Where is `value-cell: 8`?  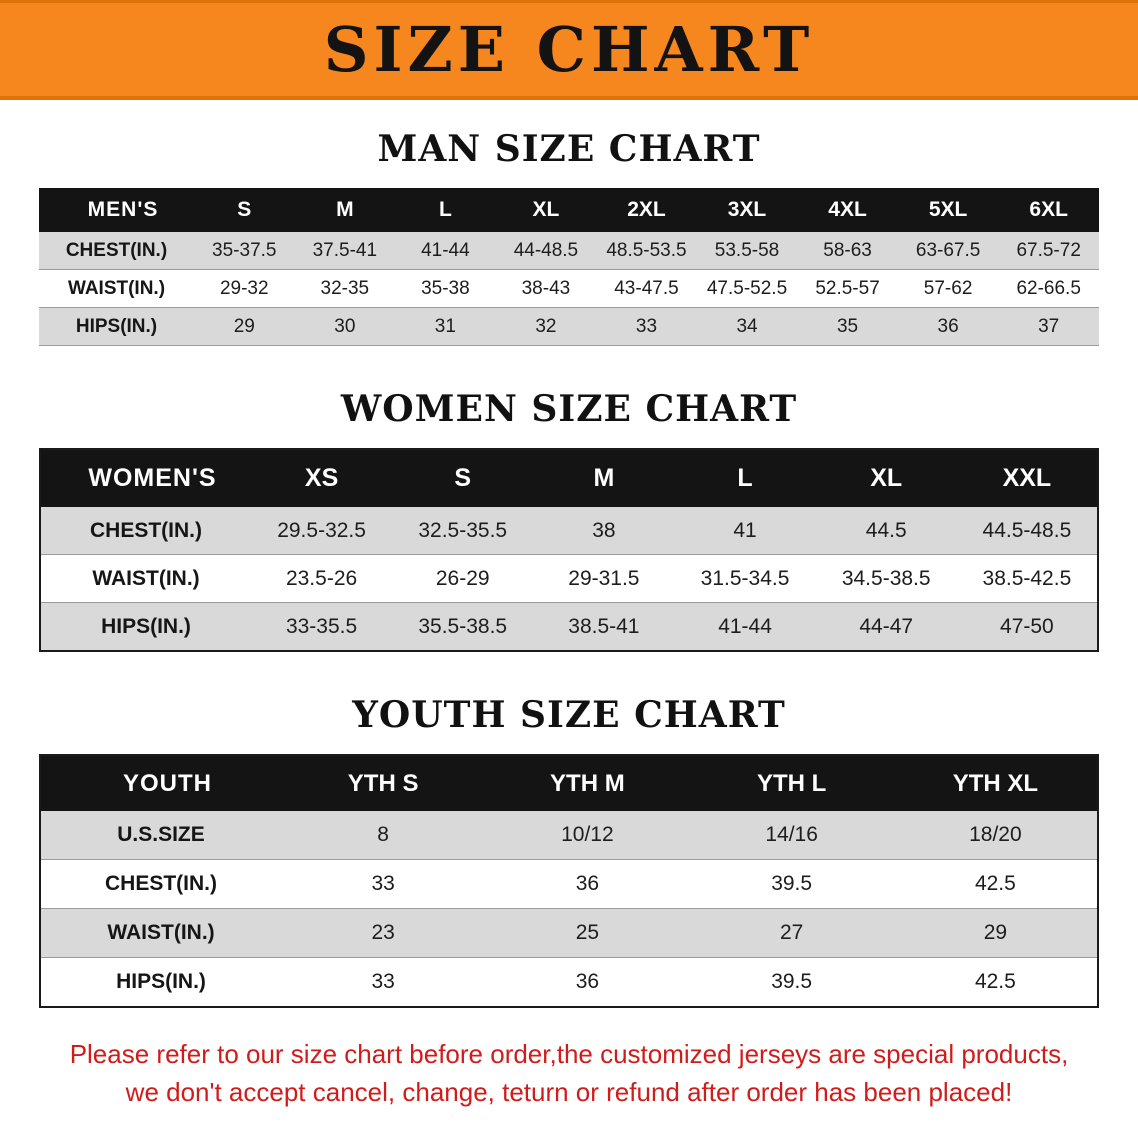 value-cell: 8 is located at coordinates (383, 835).